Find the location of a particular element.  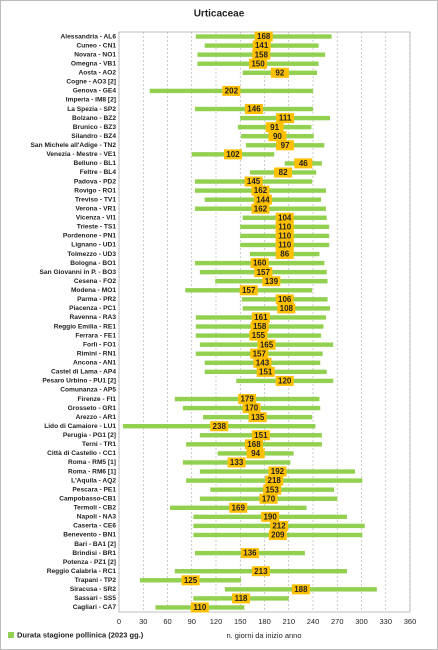

value-label: 188 is located at coordinates (301, 589).